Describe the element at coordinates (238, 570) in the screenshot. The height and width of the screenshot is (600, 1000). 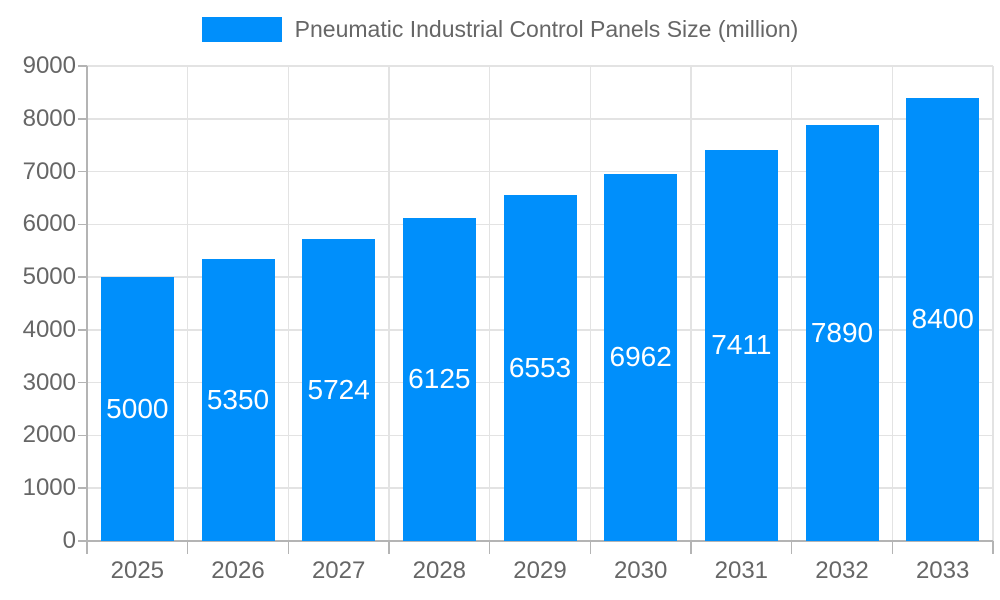
I see `x-axis-label: 2026` at that location.